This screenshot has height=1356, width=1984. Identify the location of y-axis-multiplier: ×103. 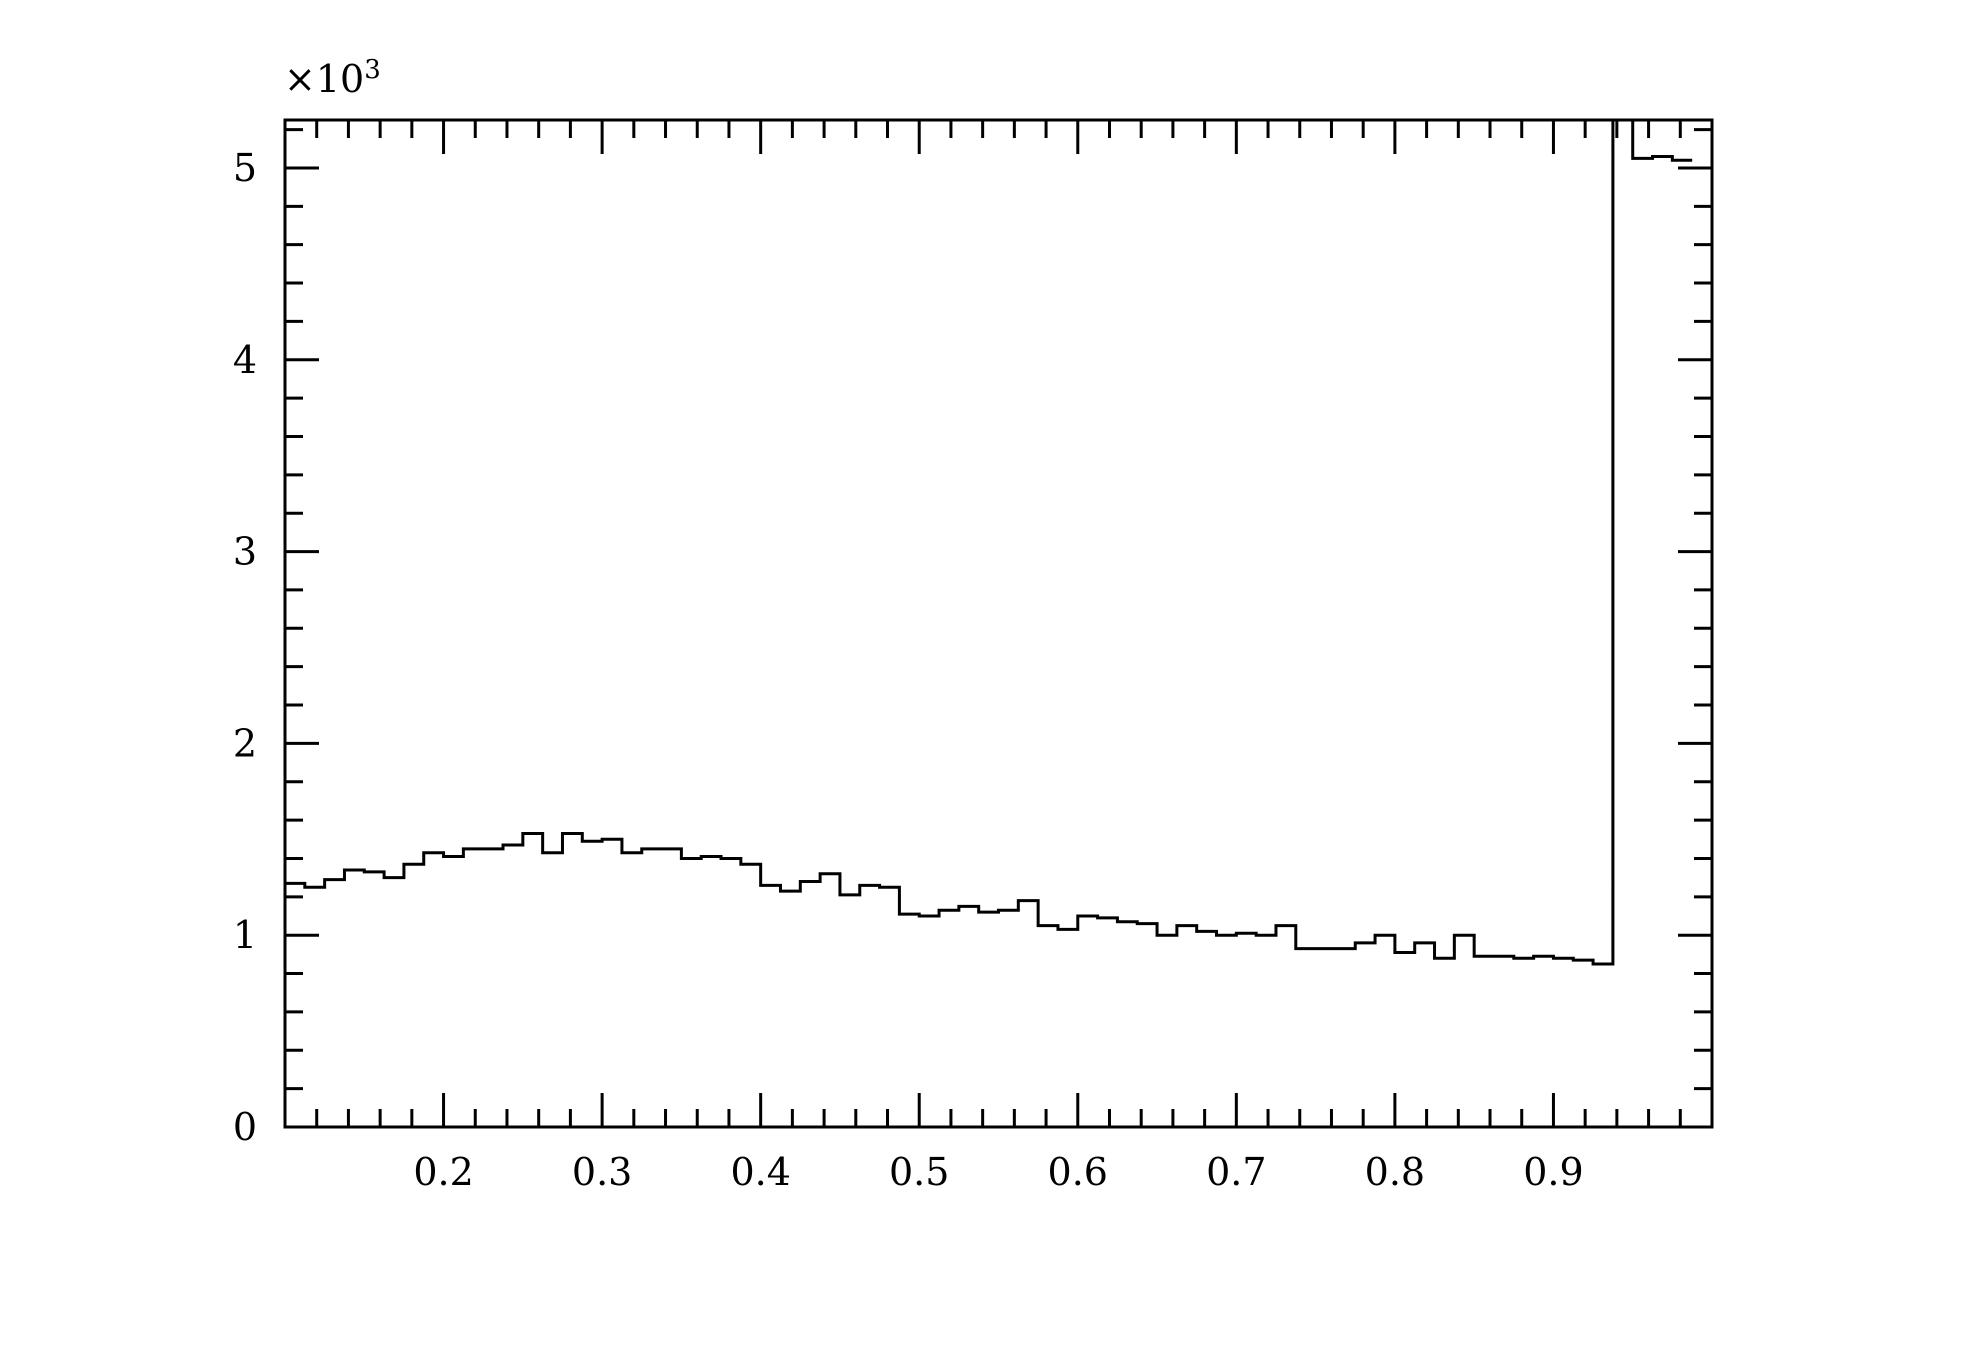
(332, 78).